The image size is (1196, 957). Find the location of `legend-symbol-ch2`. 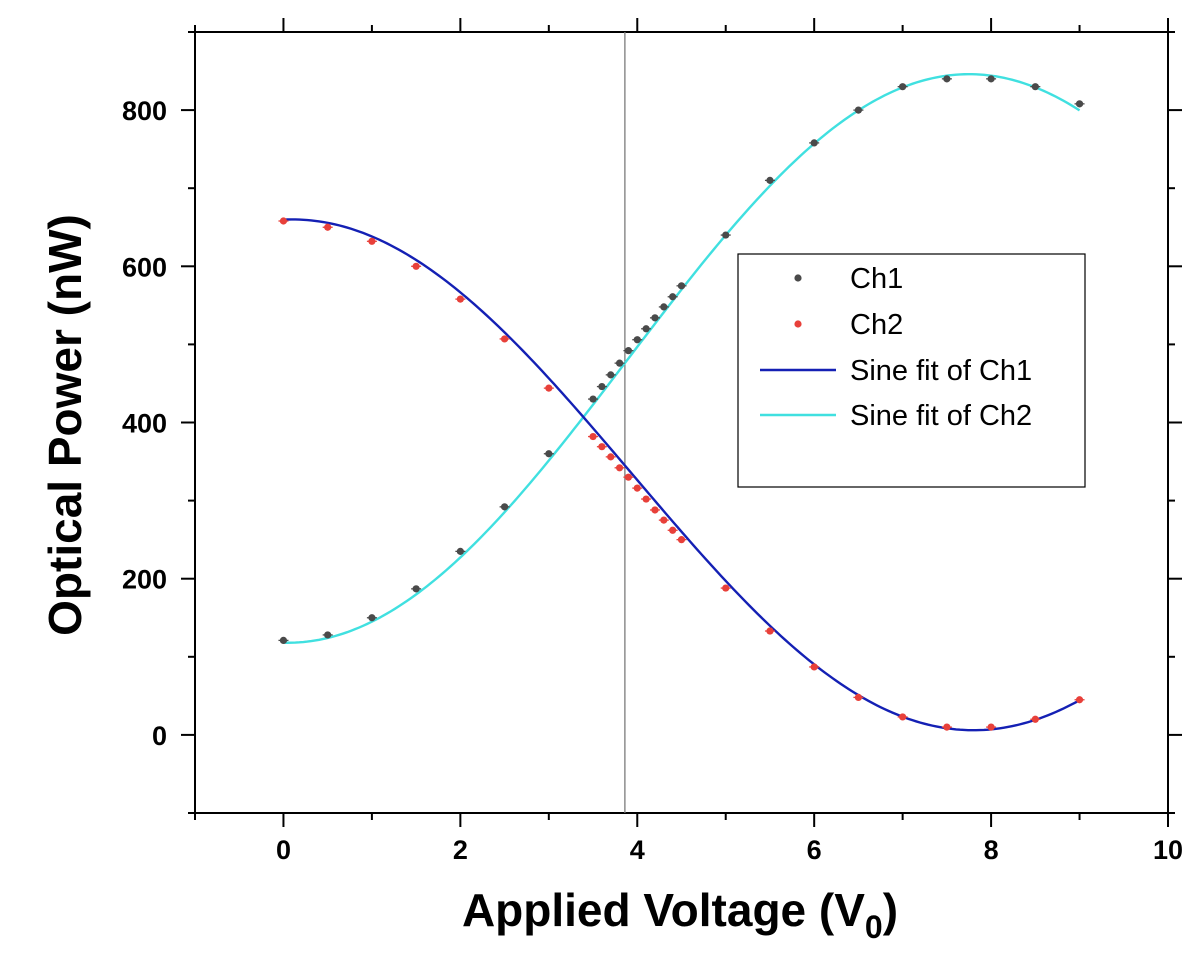

legend-symbol-ch2 is located at coordinates (798, 324).